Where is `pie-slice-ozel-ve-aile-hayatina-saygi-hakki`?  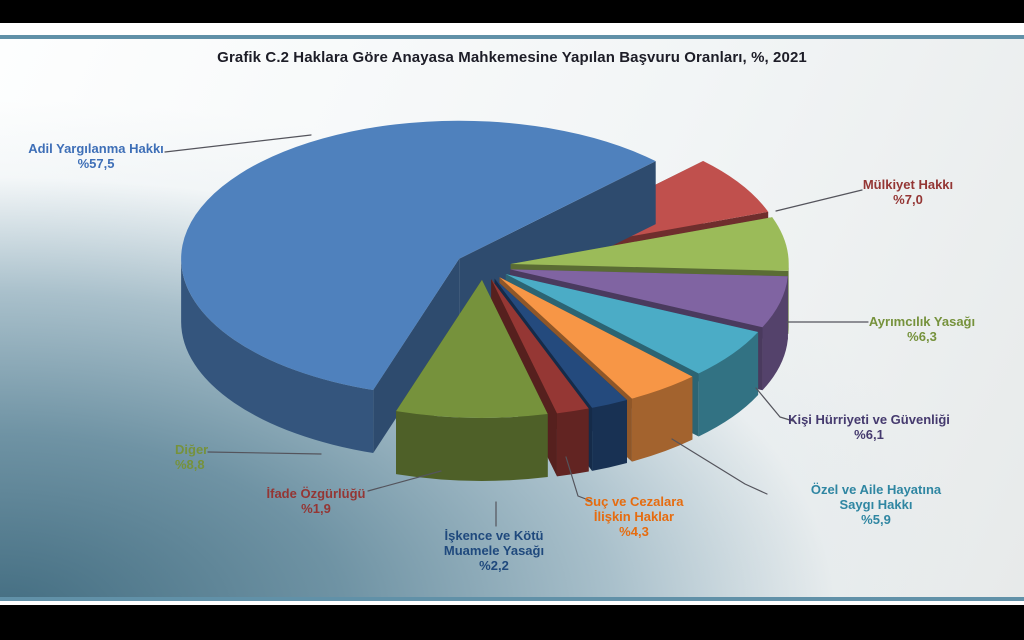
pie-slice-ozel-ve-aile-hayatina-saygi-hakki is located at coordinates (632, 324).